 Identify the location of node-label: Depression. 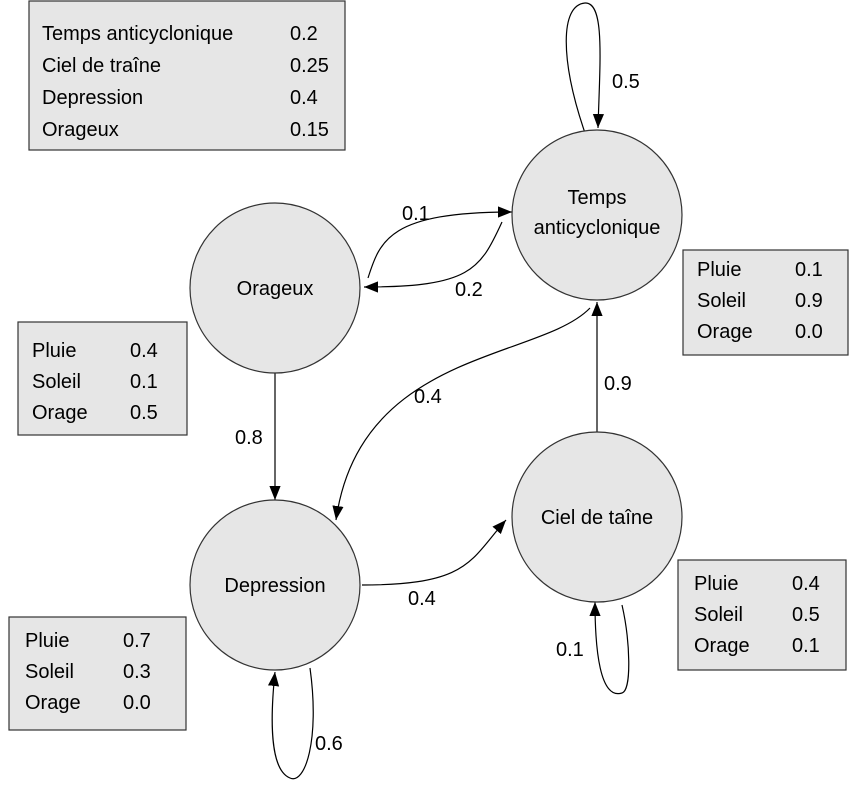
(274, 586).